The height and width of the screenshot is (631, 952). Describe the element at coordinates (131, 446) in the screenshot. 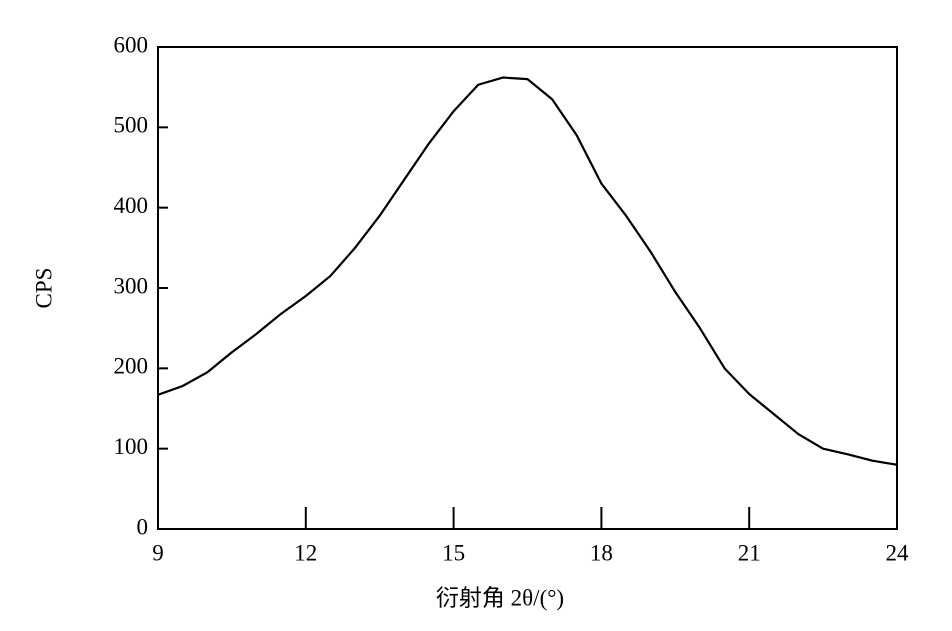

I see `y-tick-label: 100` at that location.